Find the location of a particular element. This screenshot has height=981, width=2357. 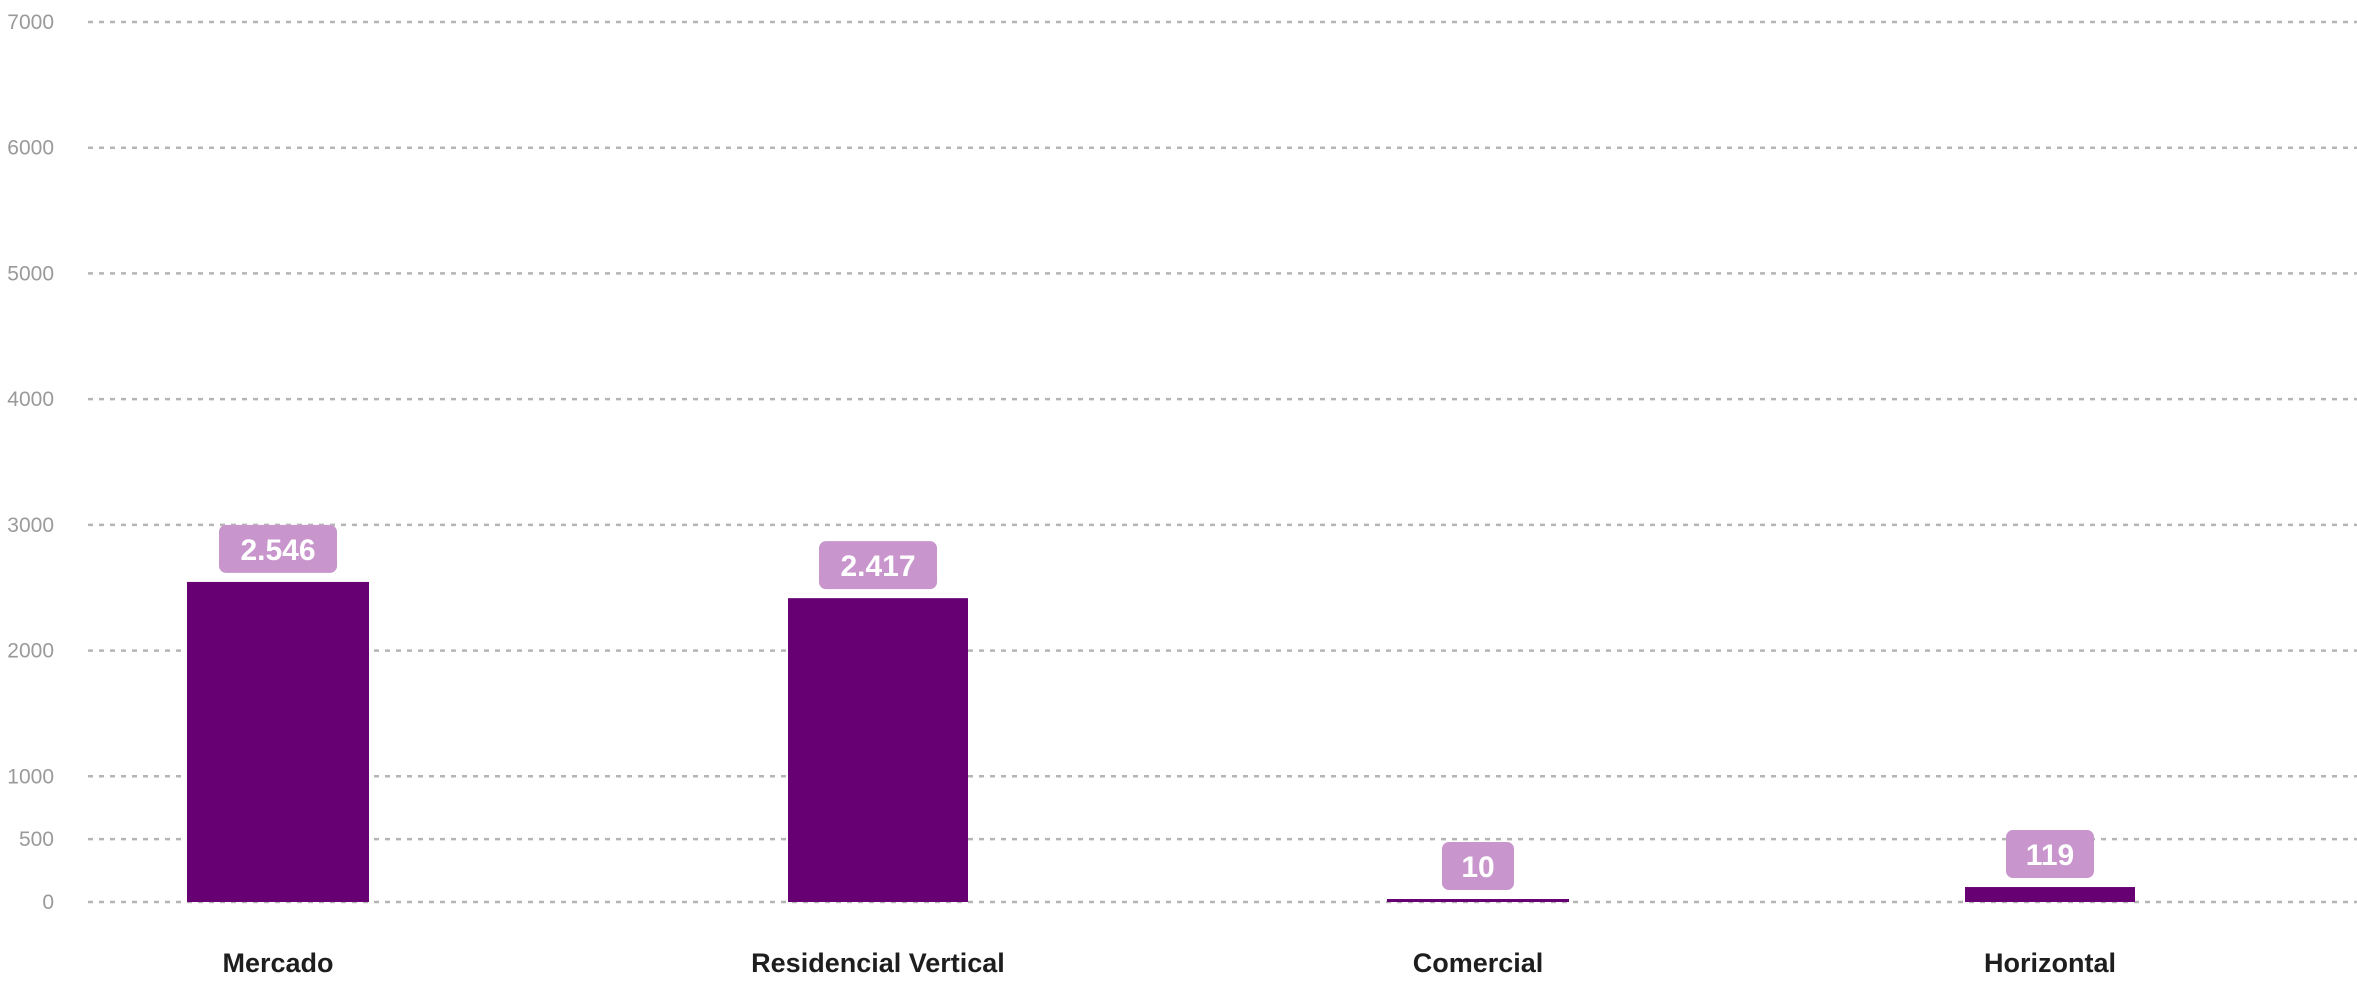

category-label-2: Comercial is located at coordinates (1478, 963).